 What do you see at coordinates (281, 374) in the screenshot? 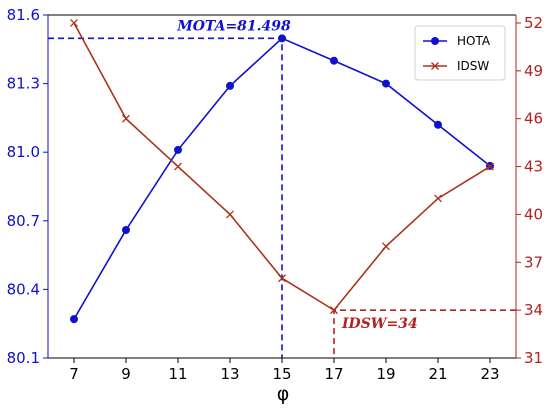
I see `x-tick-label: 15` at bounding box center [281, 374].